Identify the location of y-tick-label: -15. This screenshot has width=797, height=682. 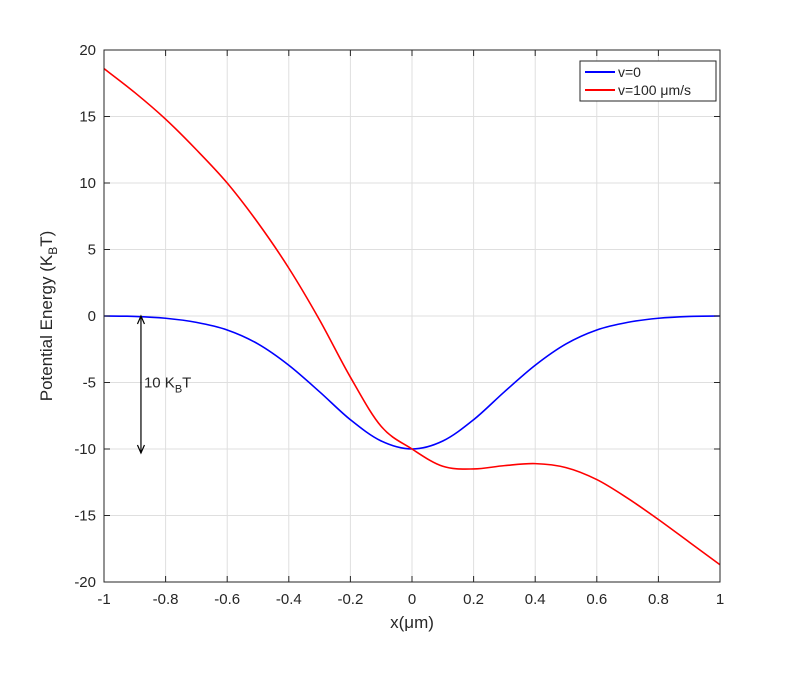
(85, 516).